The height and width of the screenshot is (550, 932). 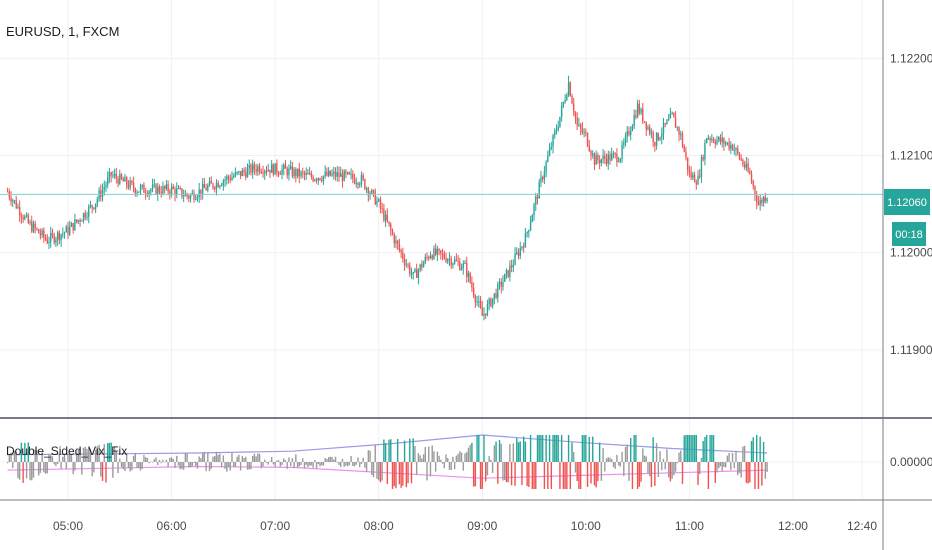 What do you see at coordinates (793, 526) in the screenshot?
I see `time-tick-label: 12:00` at bounding box center [793, 526].